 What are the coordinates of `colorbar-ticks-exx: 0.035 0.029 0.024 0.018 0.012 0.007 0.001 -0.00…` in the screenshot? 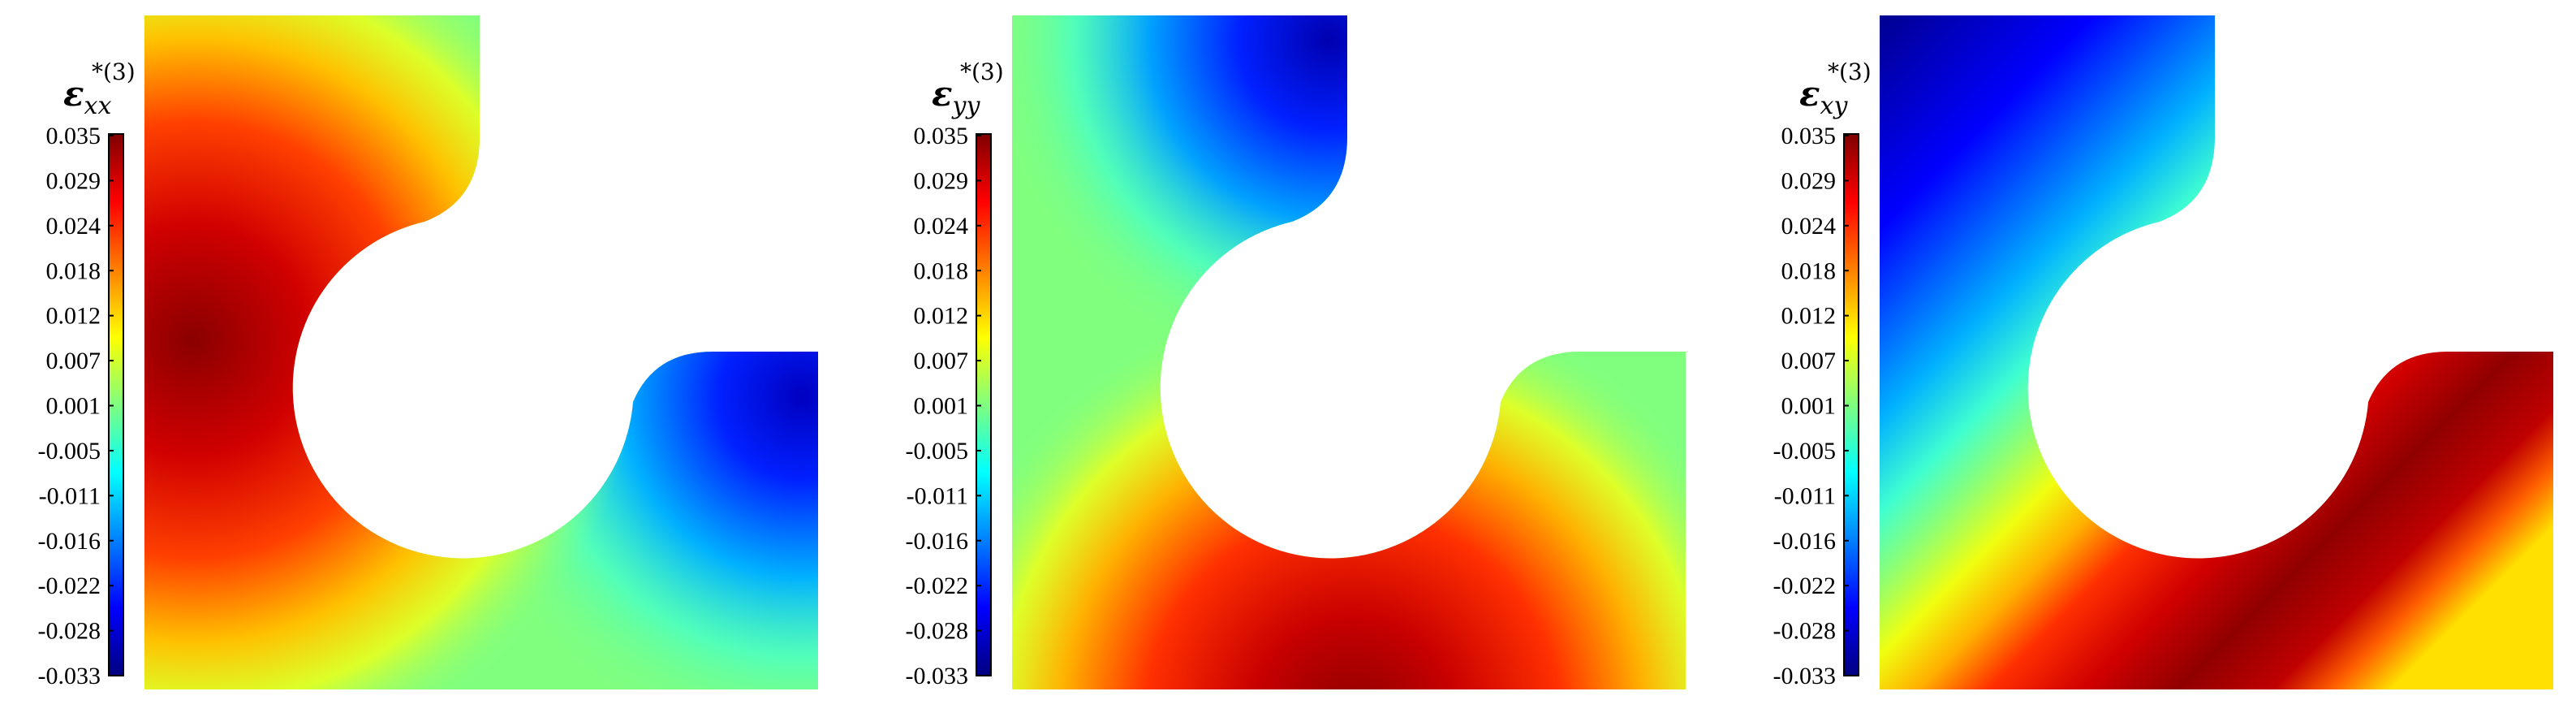 It's located at (76, 406).